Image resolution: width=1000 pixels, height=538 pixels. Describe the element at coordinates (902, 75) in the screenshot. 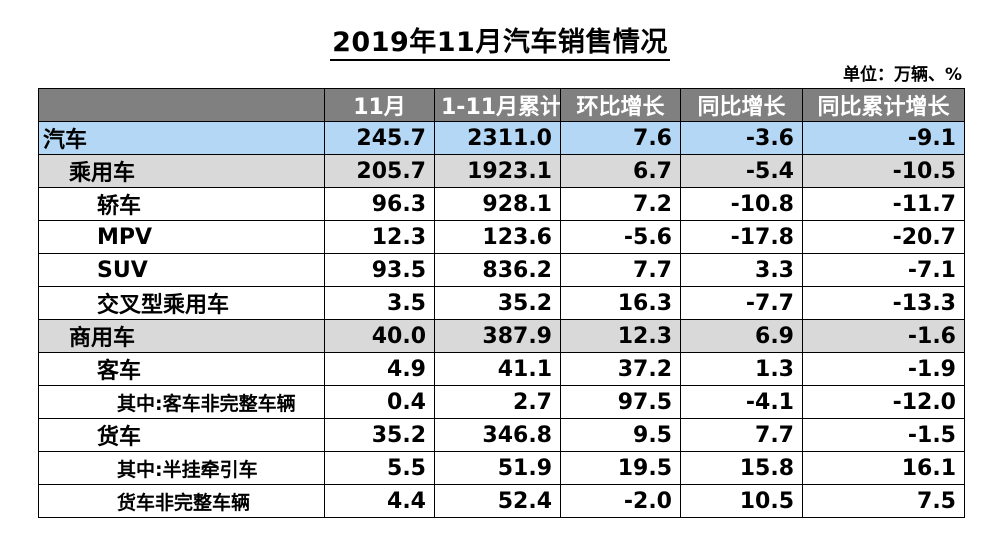

I see `unit-label: 单位：万辆、%` at that location.